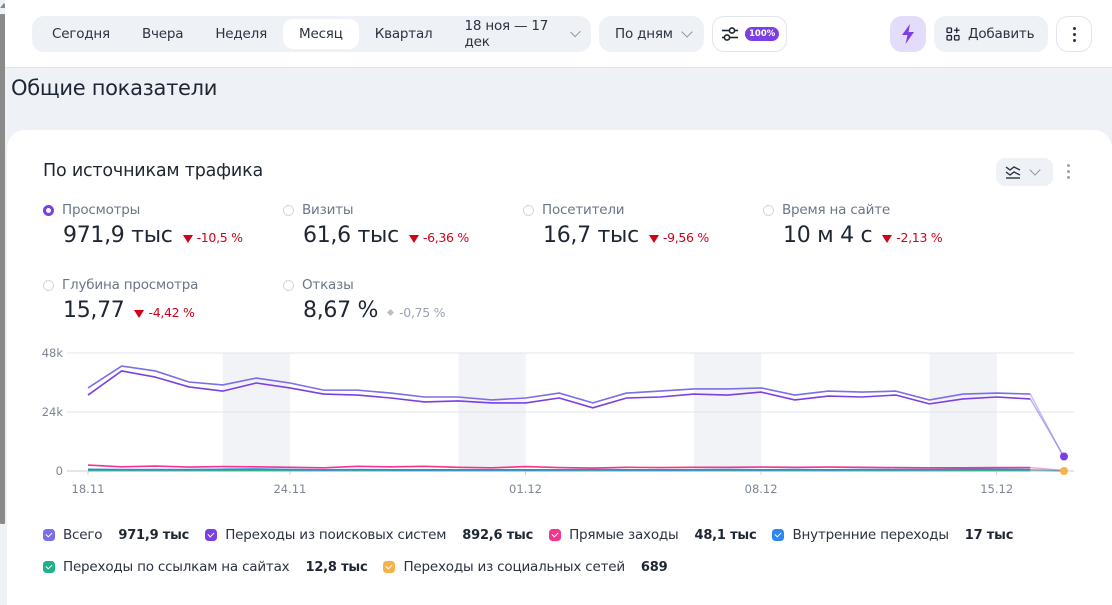 This screenshot has width=1112, height=605. I want to click on legend-value: 971,9 тыс, so click(154, 535).